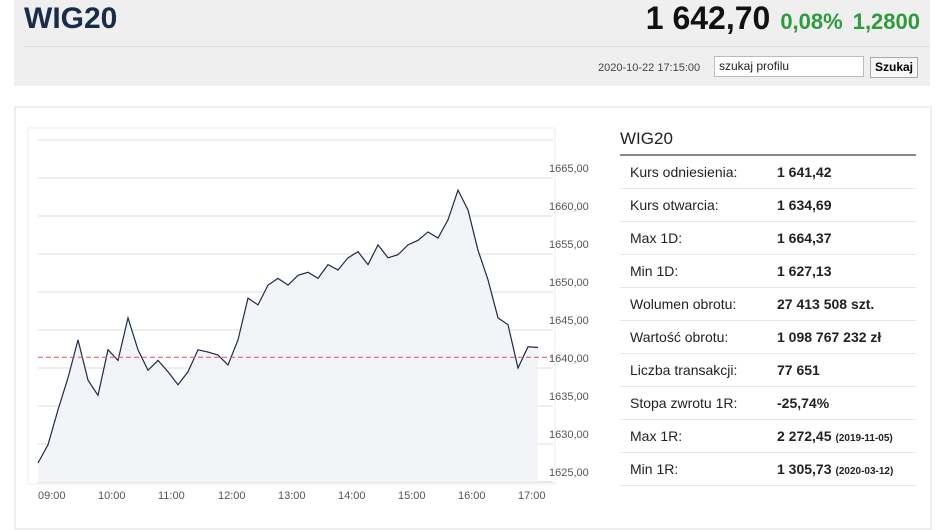 The height and width of the screenshot is (530, 948). Describe the element at coordinates (71, 18) in the screenshot. I see `index-title: WIG20` at that location.